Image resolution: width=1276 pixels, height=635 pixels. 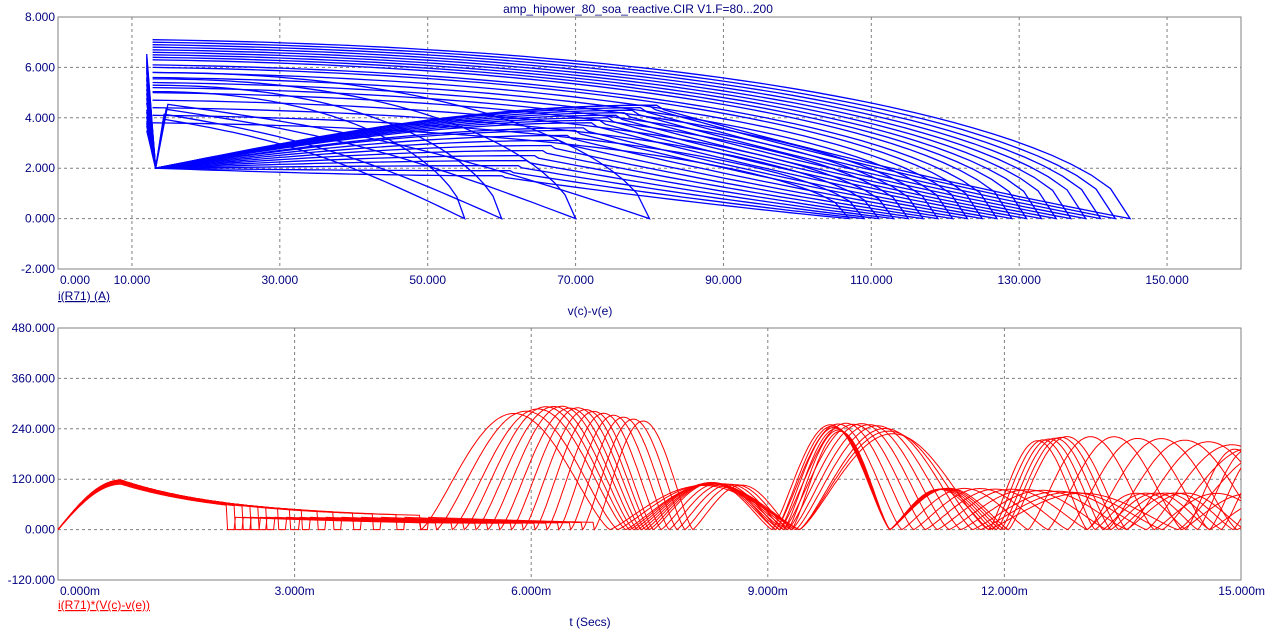 I want to click on top-x-tick-label: 70.000, so click(x=575, y=280).